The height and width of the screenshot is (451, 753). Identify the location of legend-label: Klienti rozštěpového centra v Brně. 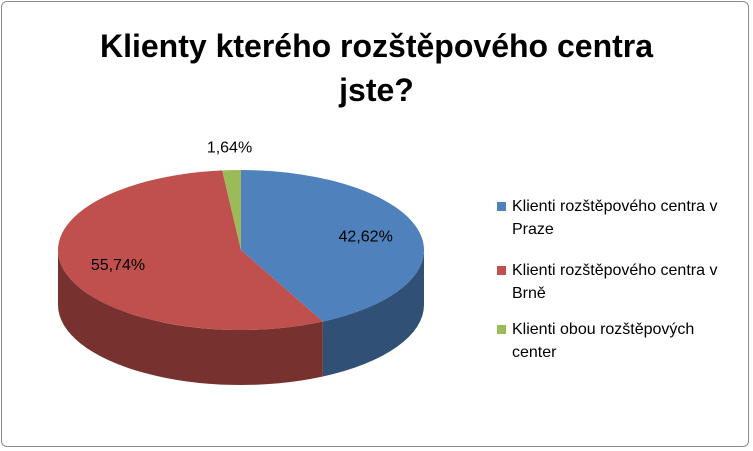
(615, 282).